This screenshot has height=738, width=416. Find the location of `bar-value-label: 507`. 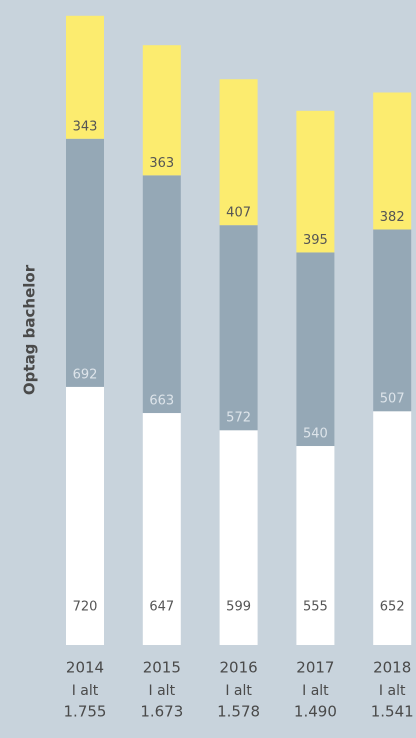

bar-value-label: 507 is located at coordinates (392, 399).